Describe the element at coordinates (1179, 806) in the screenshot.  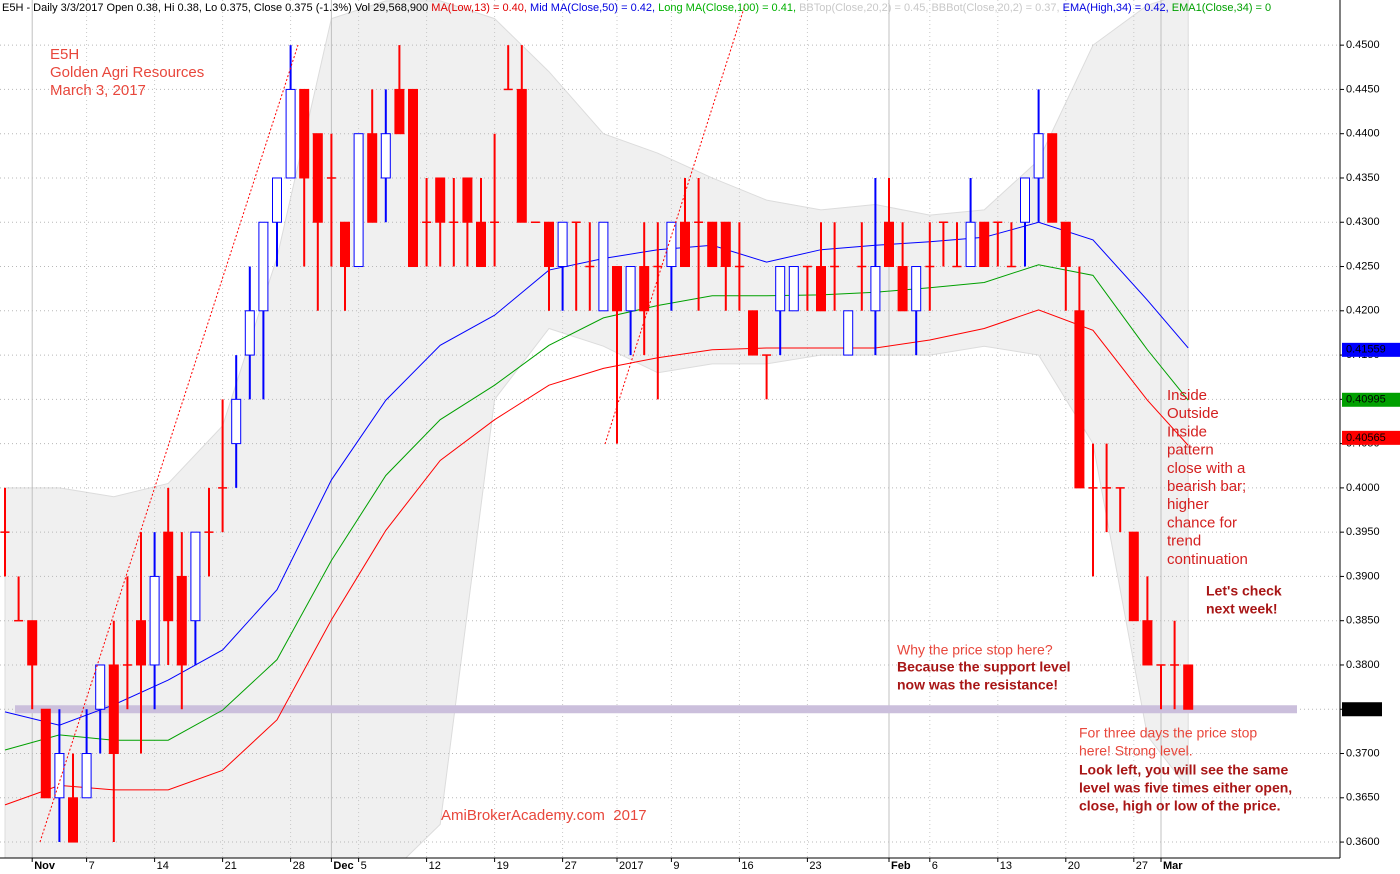
I see `annotation: close, high or low of the price.` at that location.